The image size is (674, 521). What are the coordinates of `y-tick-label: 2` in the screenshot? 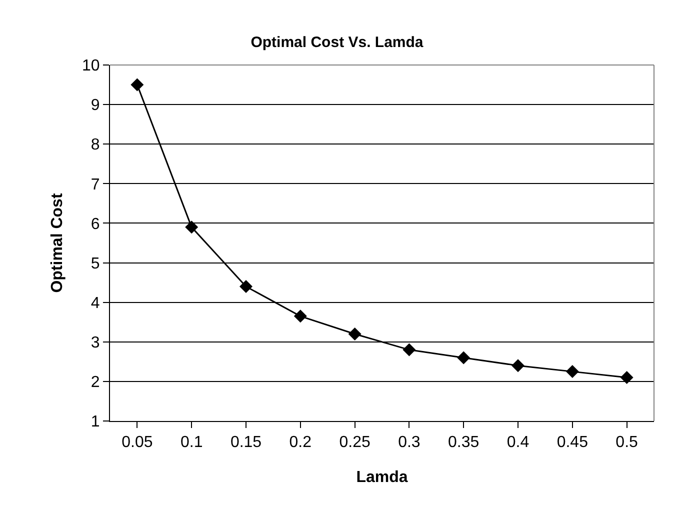 It's located at (95, 383).